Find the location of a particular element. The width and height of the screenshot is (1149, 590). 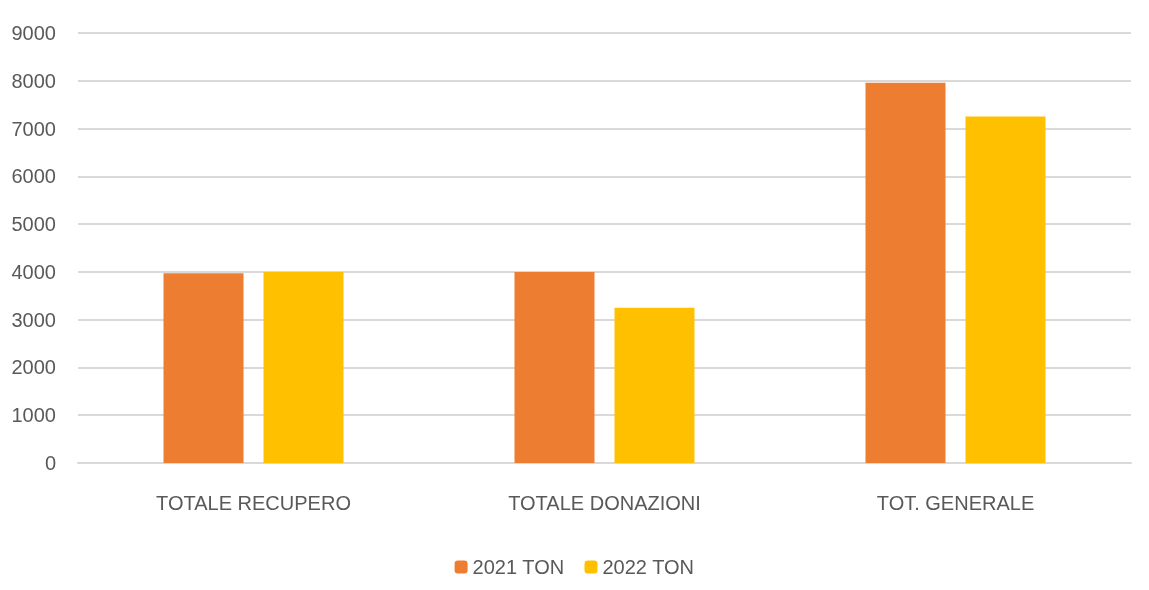

y-tick-label: 6000 is located at coordinates (33, 176).